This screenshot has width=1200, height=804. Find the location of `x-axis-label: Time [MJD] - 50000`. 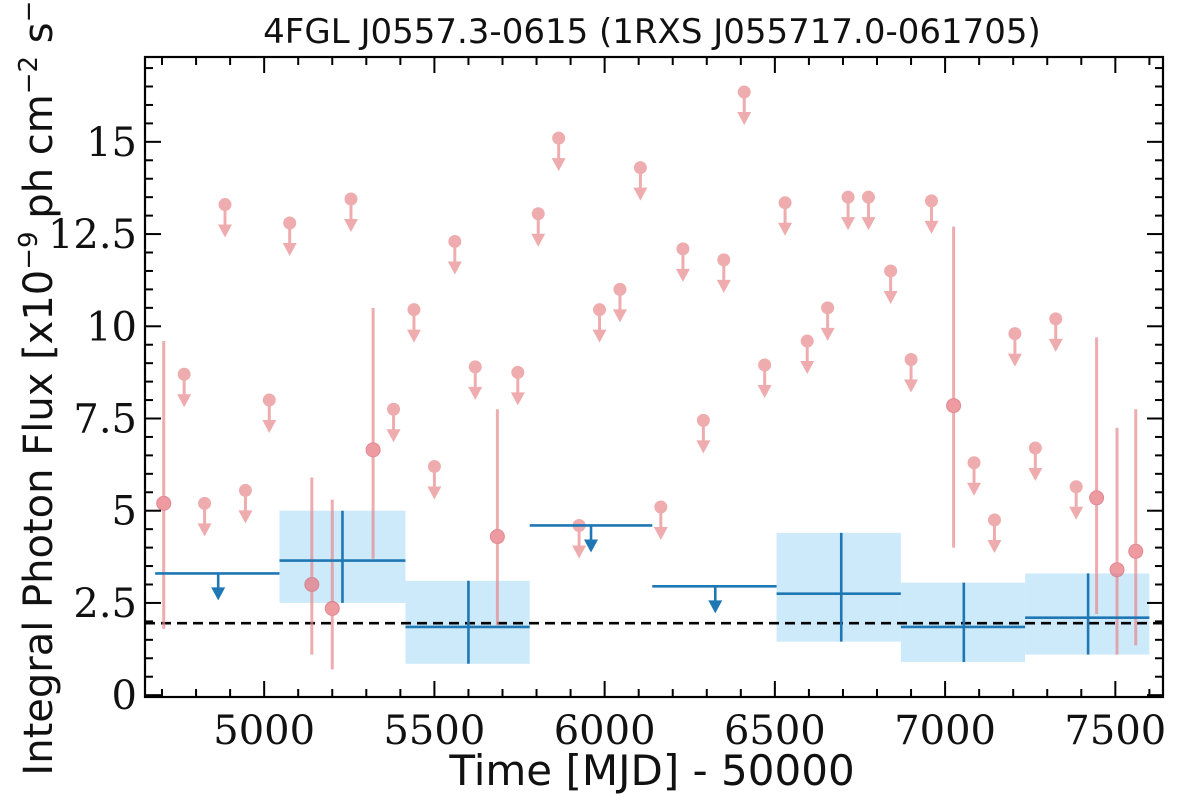

x-axis-label: Time [MJD] - 50000 is located at coordinates (651, 770).